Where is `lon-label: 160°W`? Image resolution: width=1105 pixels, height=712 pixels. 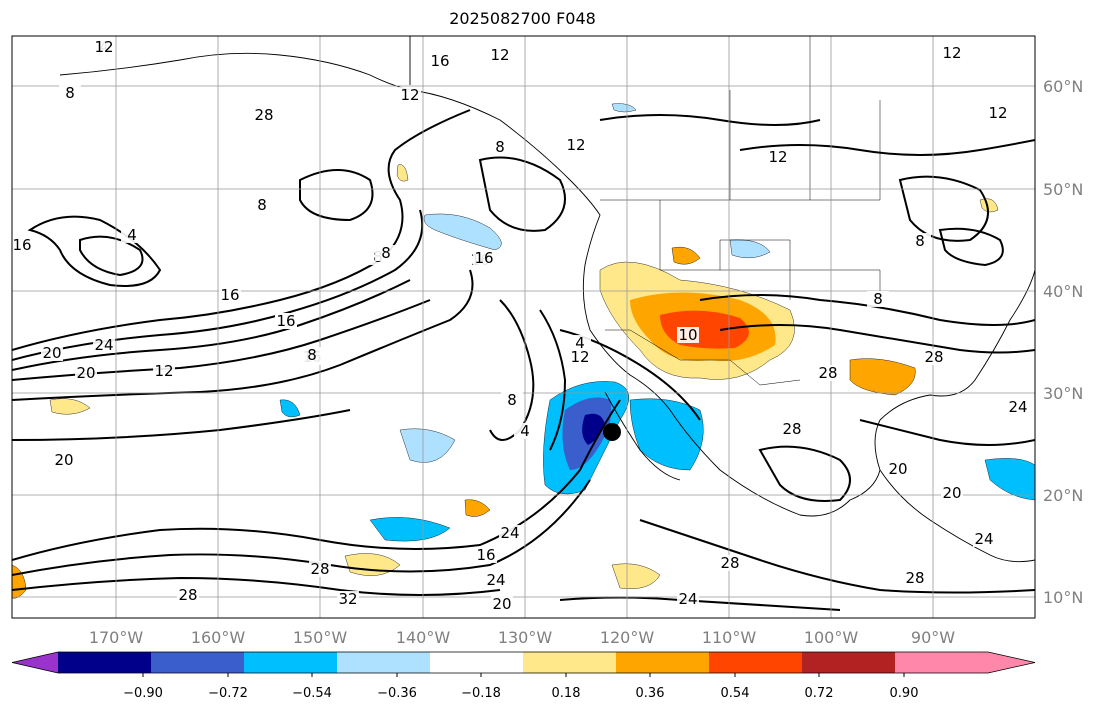
lon-label: 160°W is located at coordinates (218, 637).